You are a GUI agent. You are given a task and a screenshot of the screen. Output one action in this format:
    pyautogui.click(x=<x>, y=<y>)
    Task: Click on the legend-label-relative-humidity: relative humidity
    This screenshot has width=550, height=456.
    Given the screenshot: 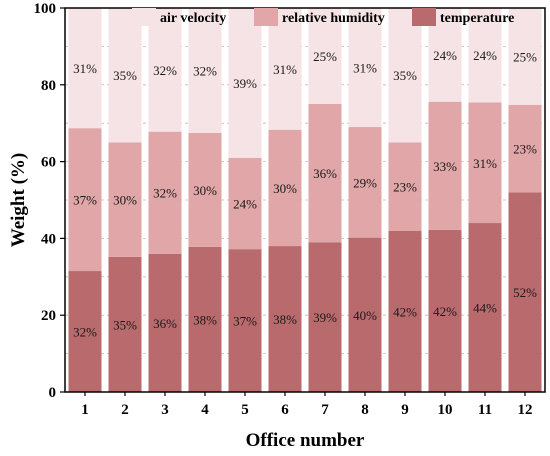 What is the action you would take?
    pyautogui.click(x=333, y=18)
    